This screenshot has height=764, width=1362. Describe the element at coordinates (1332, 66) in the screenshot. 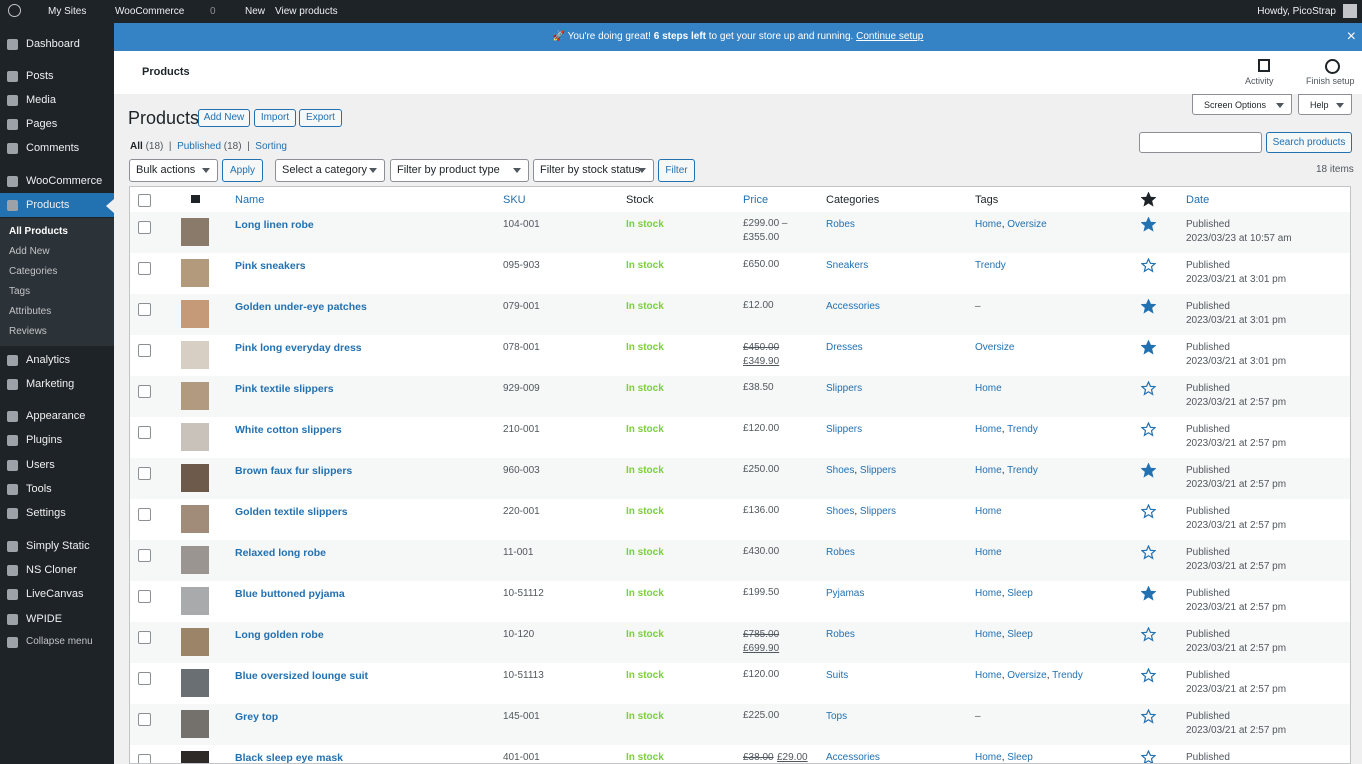

I see `setup-icon` at that location.